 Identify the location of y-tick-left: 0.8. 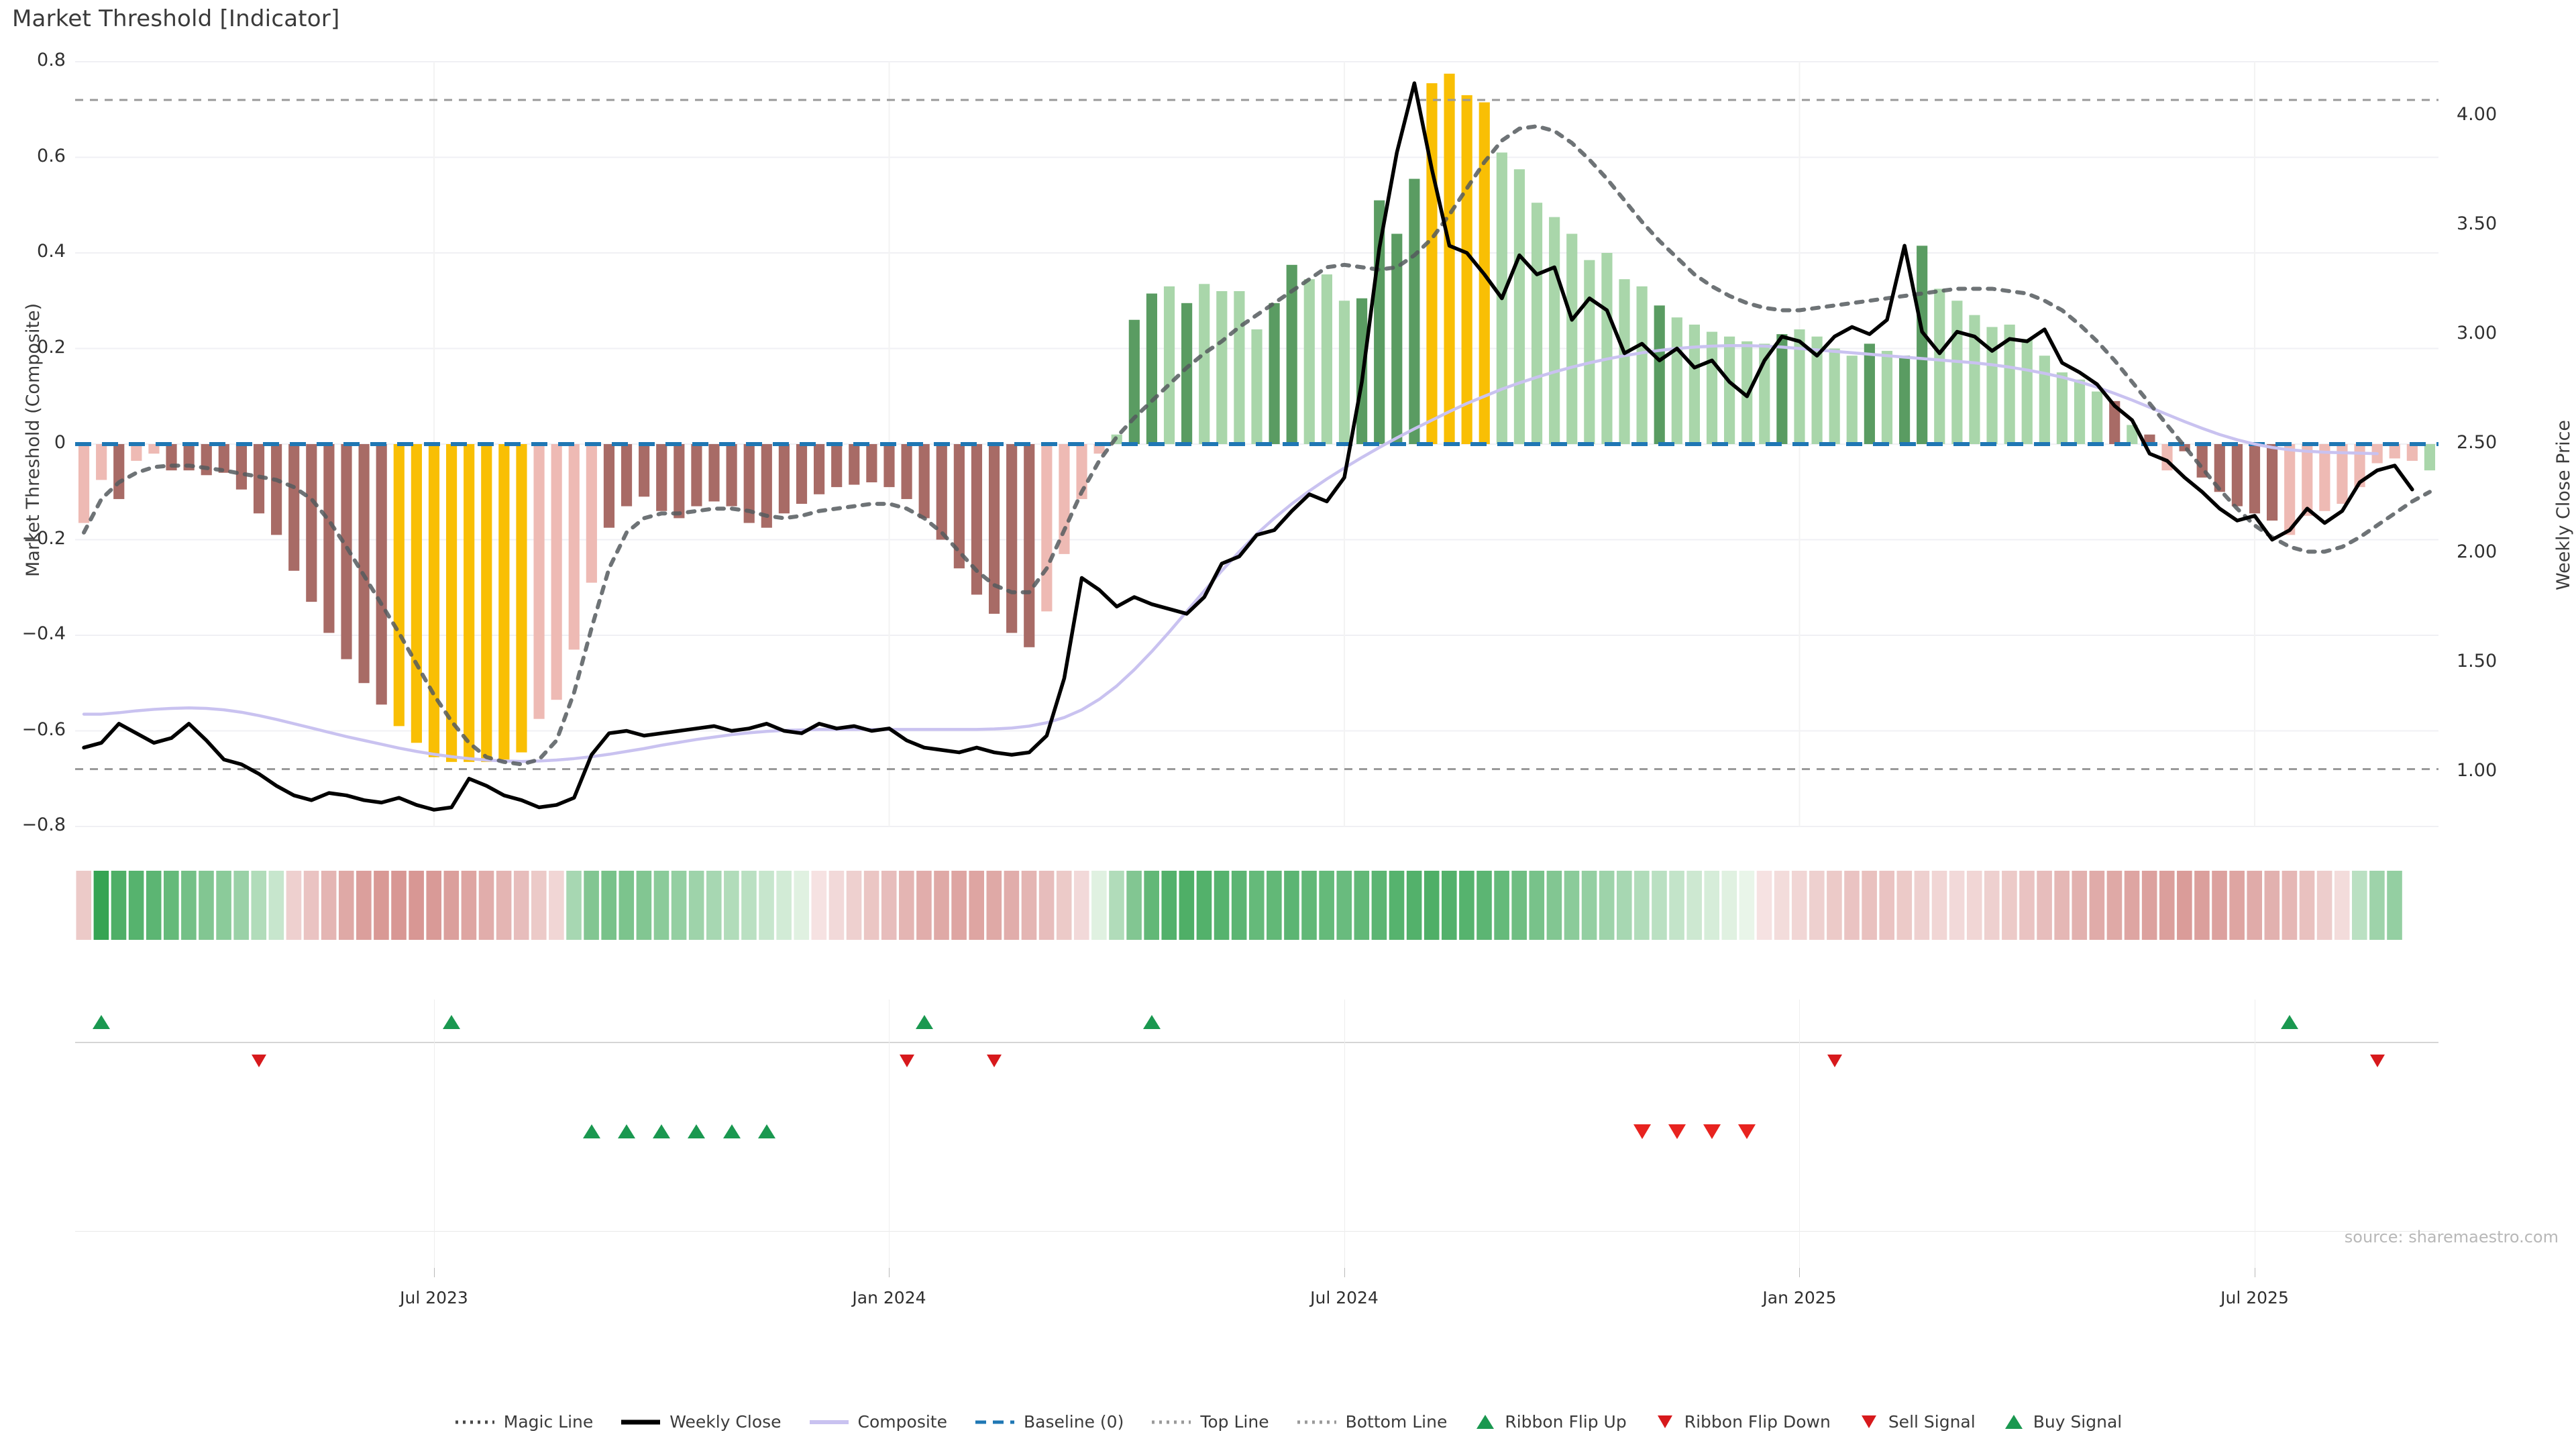
(51, 60).